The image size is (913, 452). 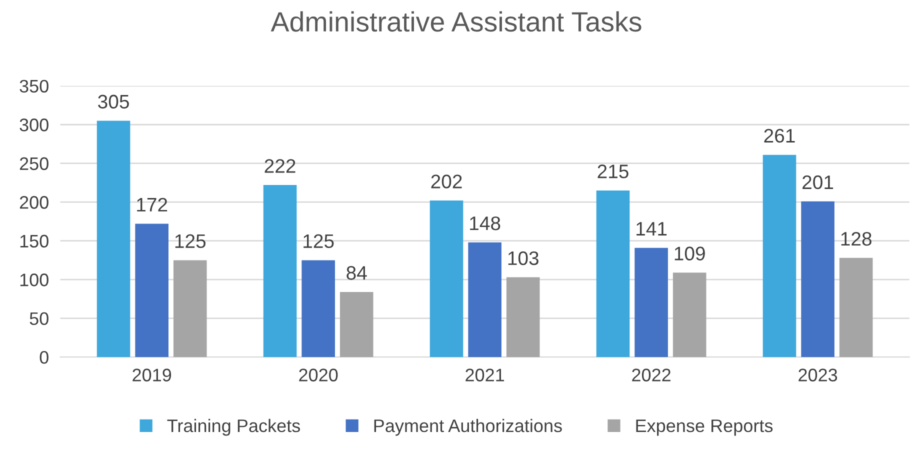 I want to click on x-tick-label: 2019, so click(x=152, y=375).